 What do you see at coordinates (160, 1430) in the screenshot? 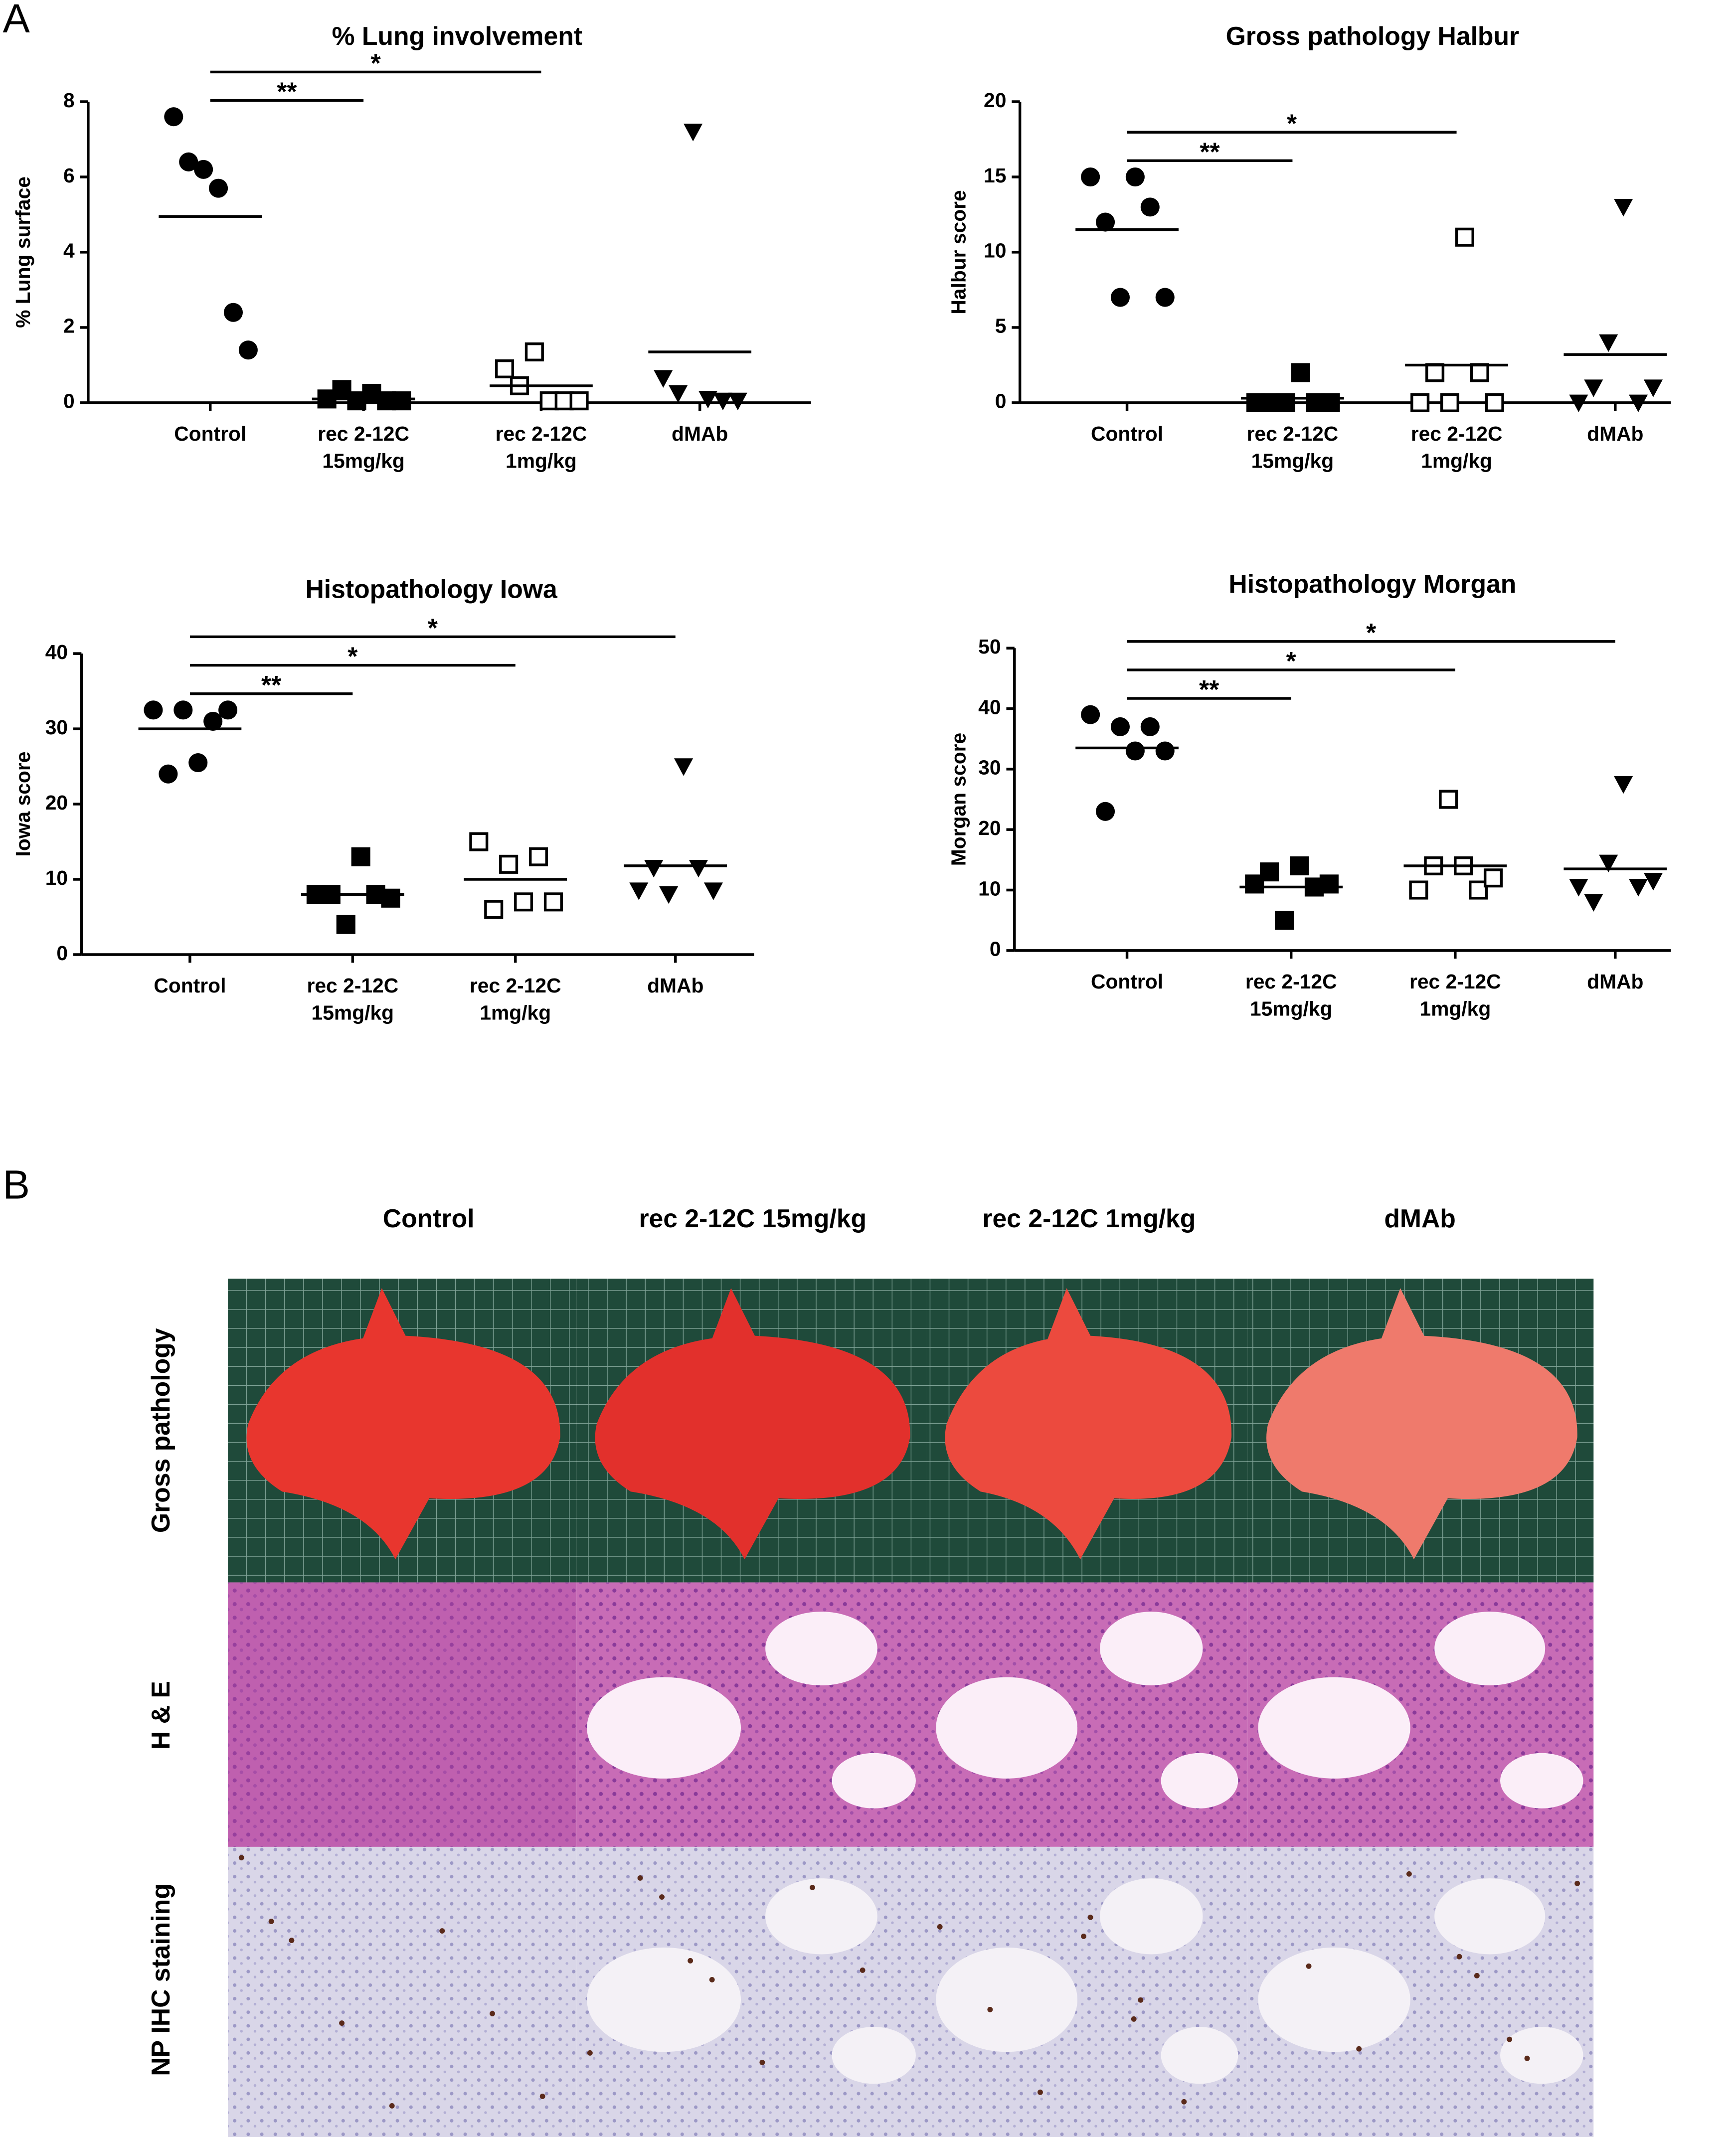
I see `row-label: Gross pathology` at bounding box center [160, 1430].